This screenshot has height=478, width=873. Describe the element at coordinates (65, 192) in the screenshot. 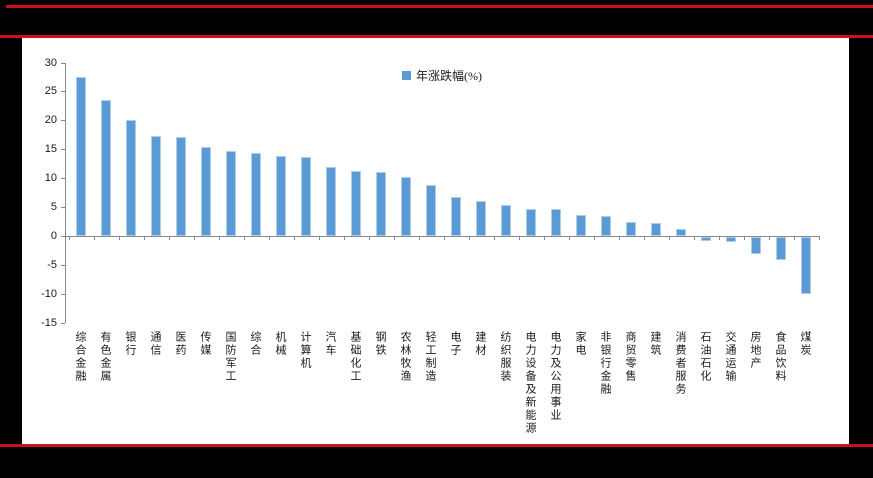

I see `y-axis-line` at that location.